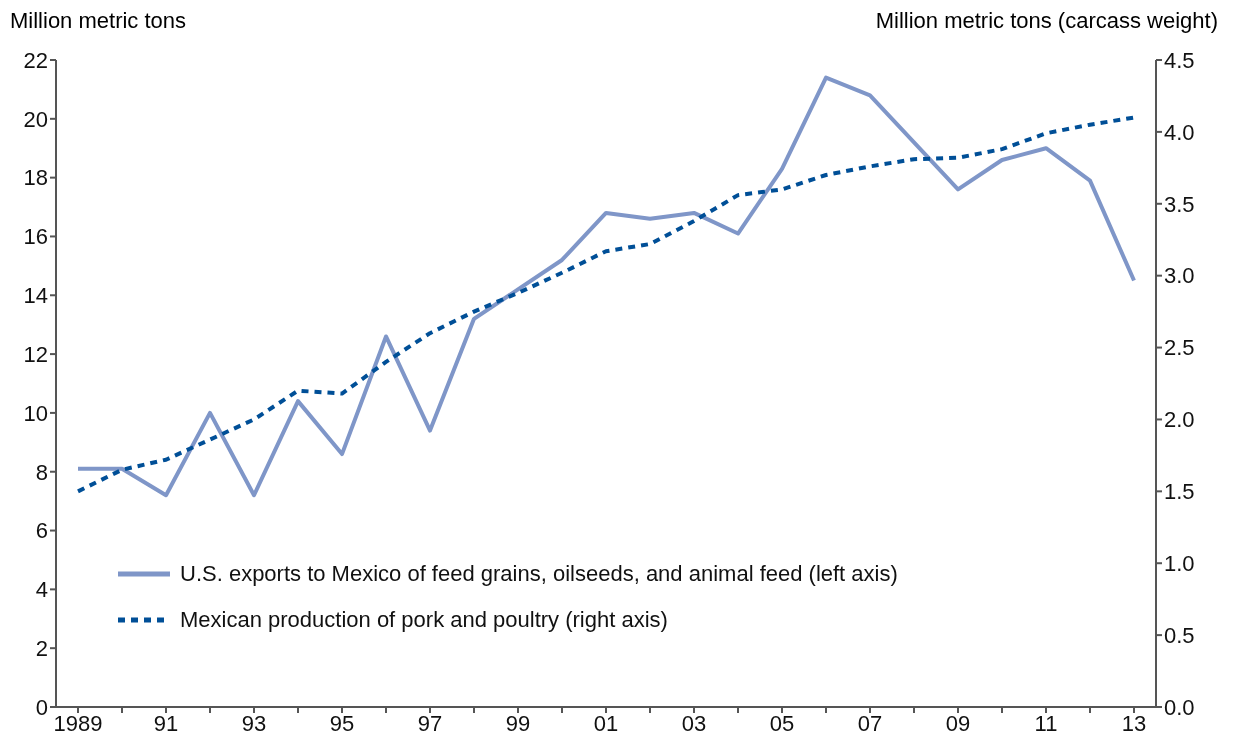 This screenshot has width=1238, height=749. I want to click on y-tick-label: 4, so click(41, 590).